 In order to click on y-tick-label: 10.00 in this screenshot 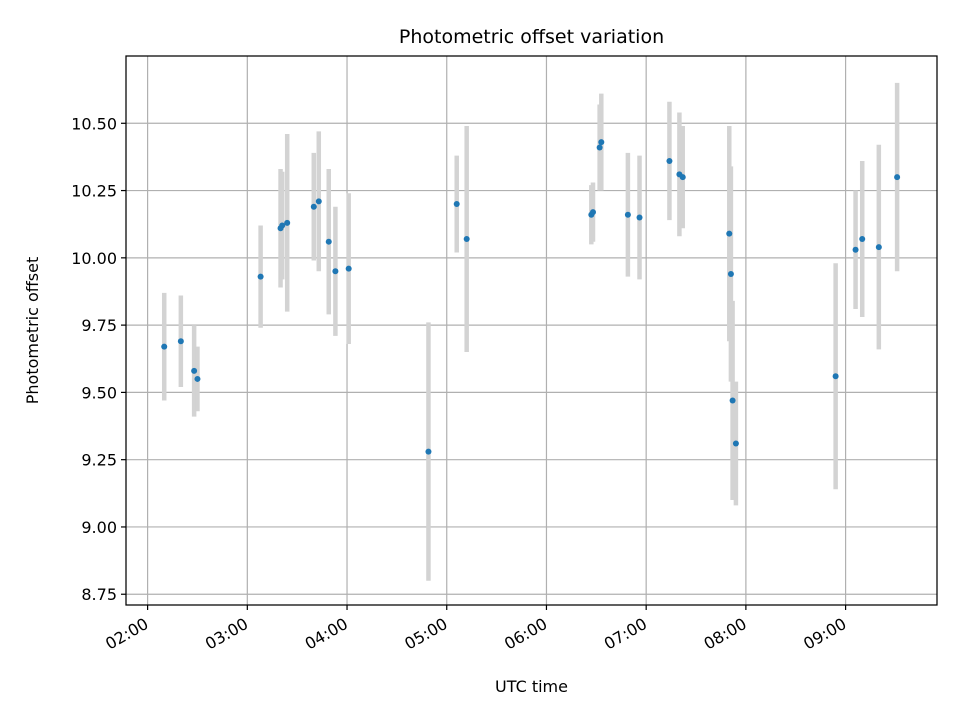, I will do `click(94, 258)`.